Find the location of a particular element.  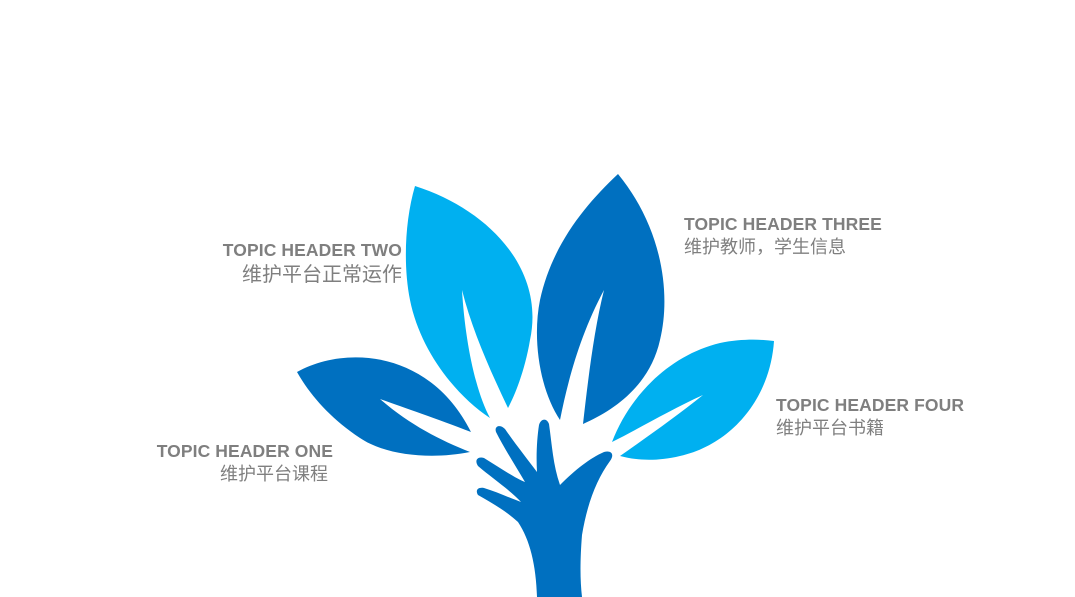

topic-three-desc: 维护教师，学生信息 is located at coordinates (765, 247).